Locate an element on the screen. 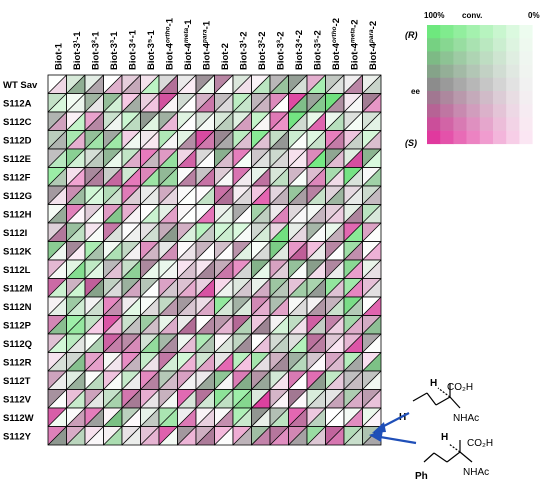  structure-lower: H Ph CO₂H NHAc is located at coordinates (454, 457).